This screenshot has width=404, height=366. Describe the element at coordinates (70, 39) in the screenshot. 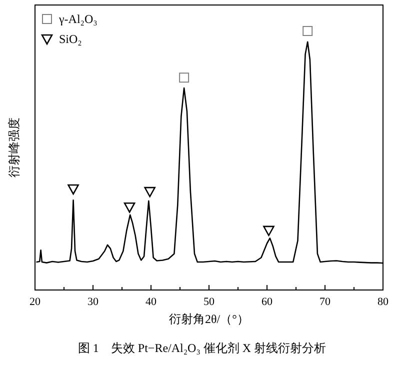

I see `legend-label: SiO₂` at that location.